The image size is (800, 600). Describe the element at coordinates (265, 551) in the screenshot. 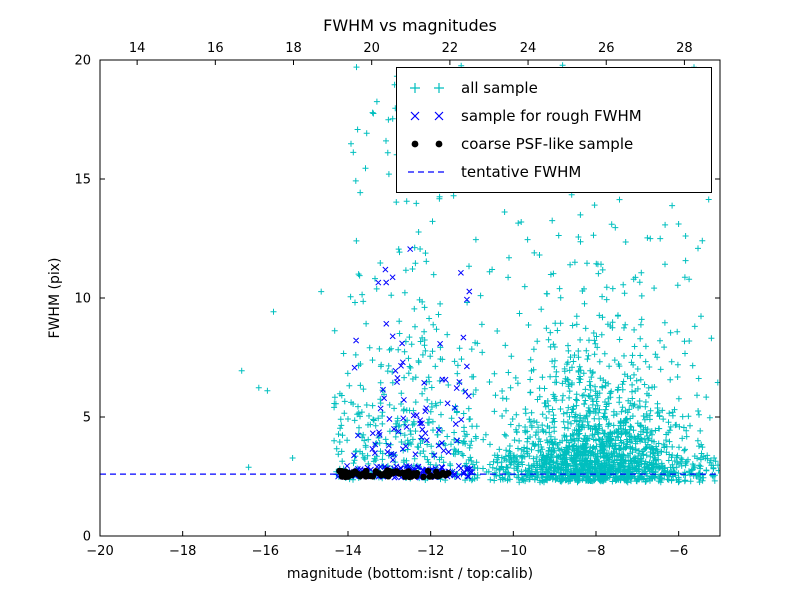

I see `x-bottom-tick-label: −16` at that location.